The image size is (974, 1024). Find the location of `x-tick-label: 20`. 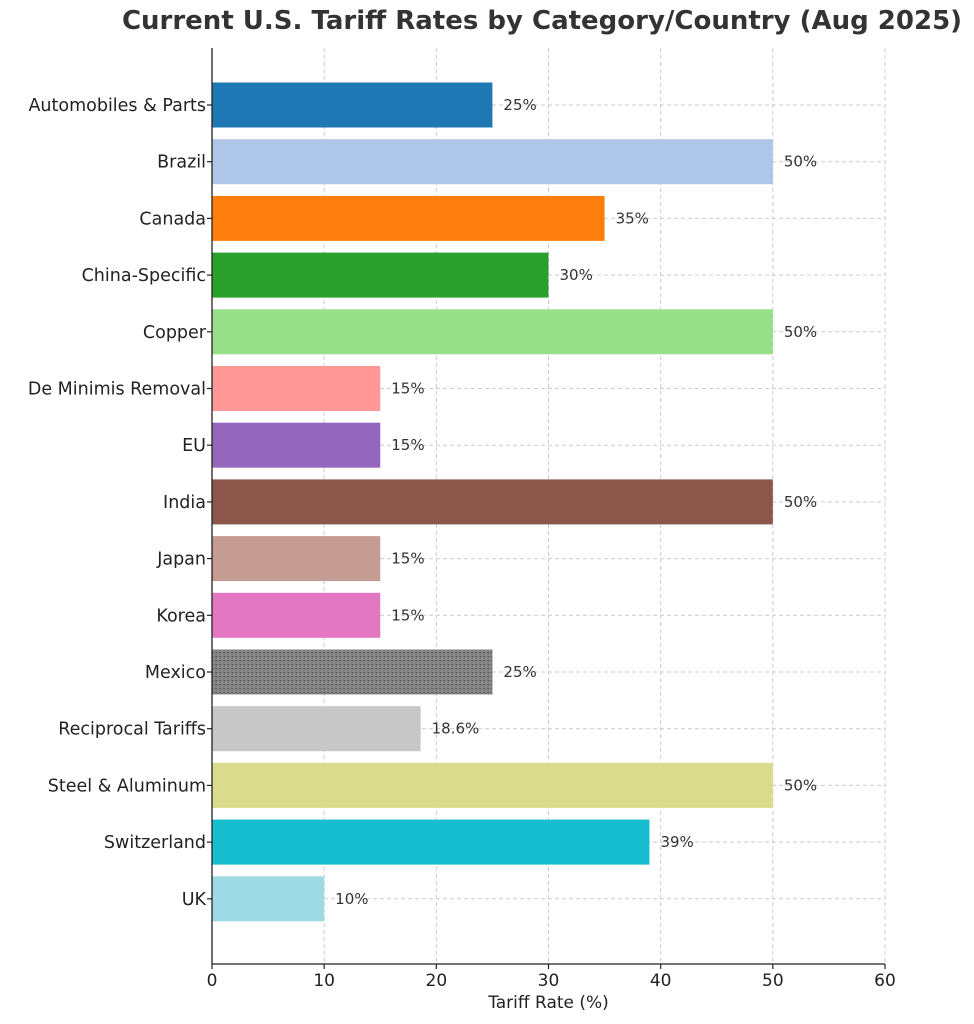

x-tick-label: 20 is located at coordinates (437, 981).